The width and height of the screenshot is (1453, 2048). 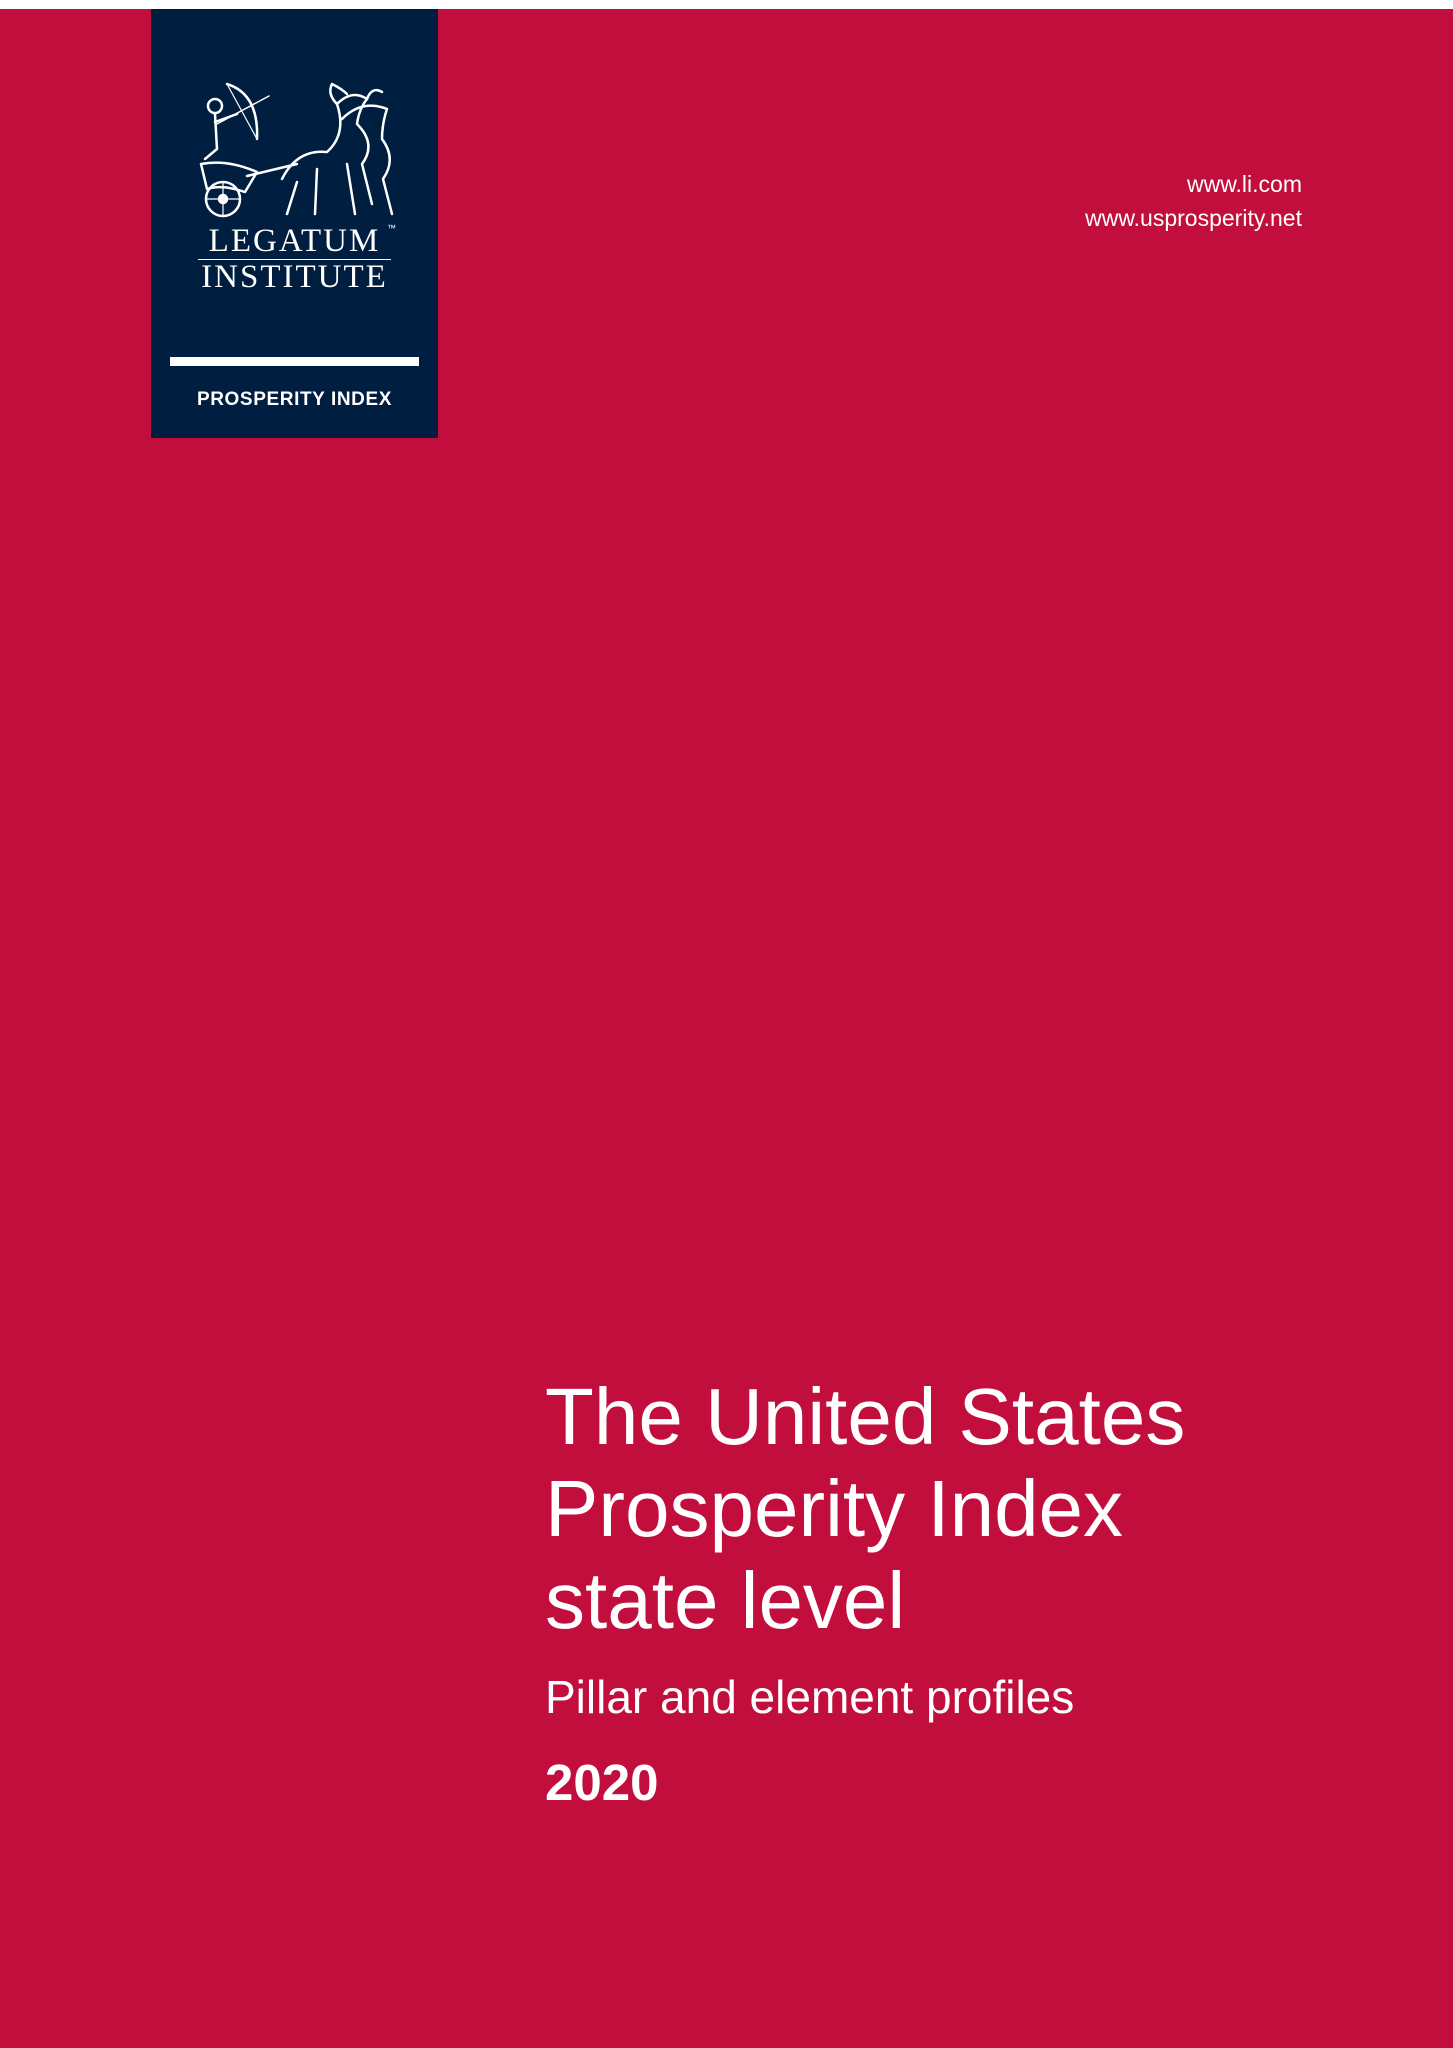 What do you see at coordinates (1193, 218) in the screenshot?
I see `website-link-usprosperity: www.usprosperity.net` at bounding box center [1193, 218].